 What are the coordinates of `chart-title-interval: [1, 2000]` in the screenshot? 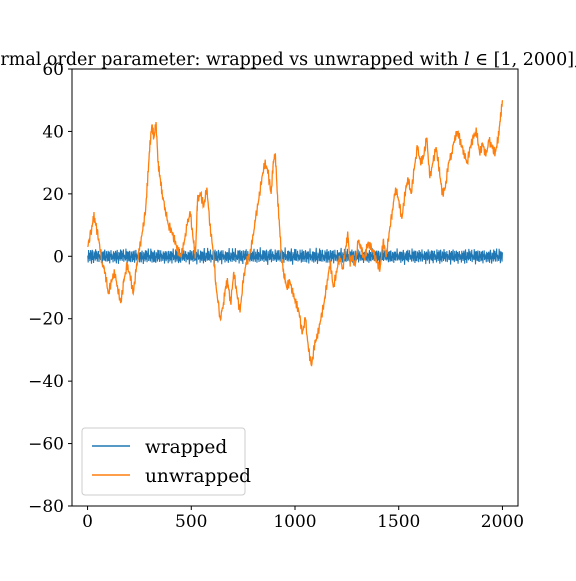 It's located at (534, 60).